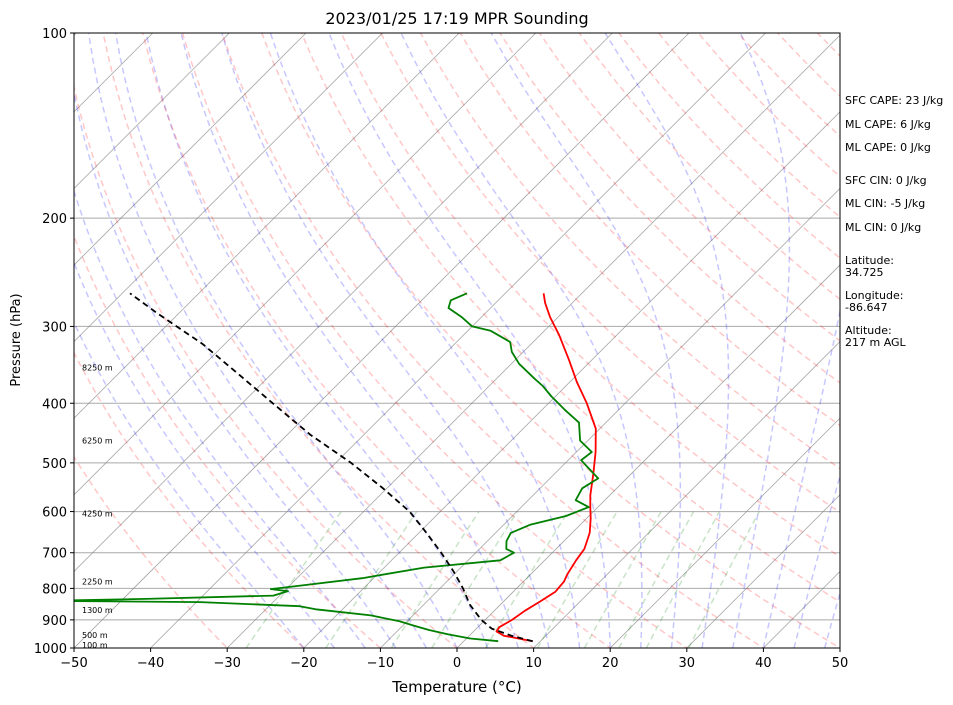 The image size is (953, 705). What do you see at coordinates (874, 301) in the screenshot?
I see `sounding-index-text: Longitude: -86.647` at bounding box center [874, 301].